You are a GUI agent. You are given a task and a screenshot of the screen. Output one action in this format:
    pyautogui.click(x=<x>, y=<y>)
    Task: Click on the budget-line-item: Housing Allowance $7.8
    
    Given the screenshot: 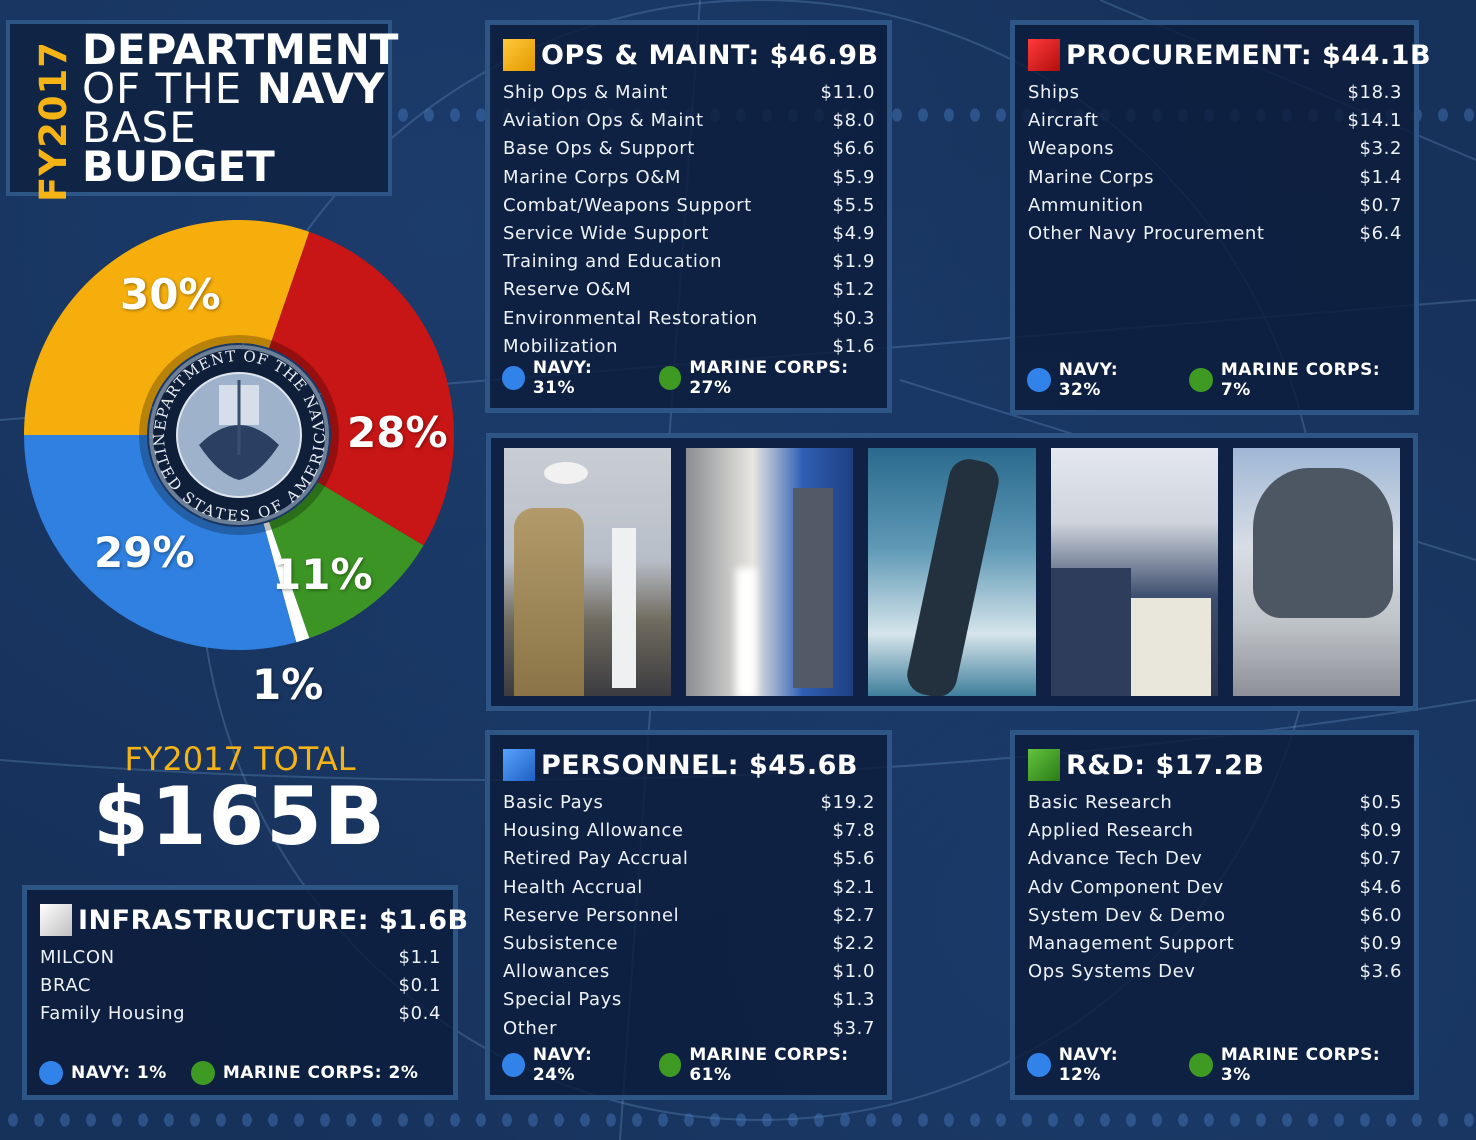 What is the action you would take?
    pyautogui.click(x=689, y=831)
    